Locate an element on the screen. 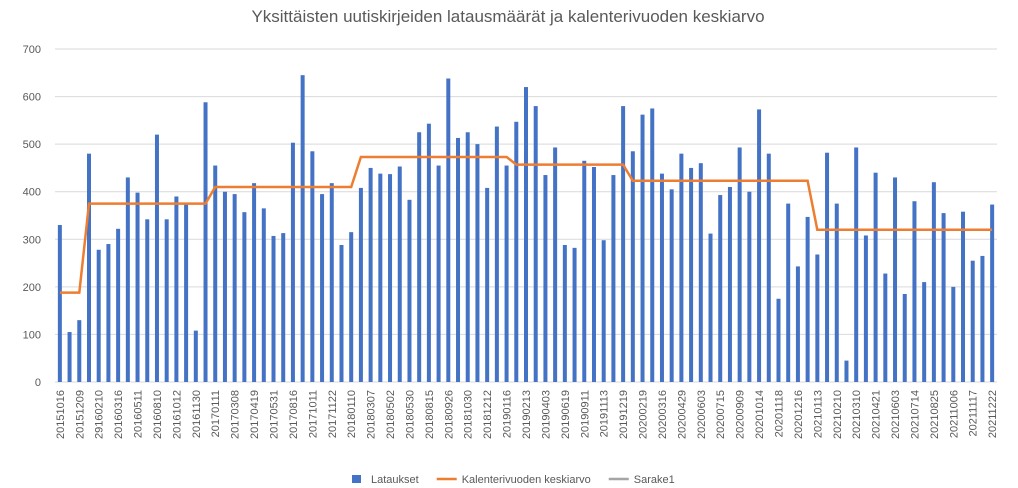 This screenshot has width=1018, height=488. y-tick-label: 400 is located at coordinates (32, 193).